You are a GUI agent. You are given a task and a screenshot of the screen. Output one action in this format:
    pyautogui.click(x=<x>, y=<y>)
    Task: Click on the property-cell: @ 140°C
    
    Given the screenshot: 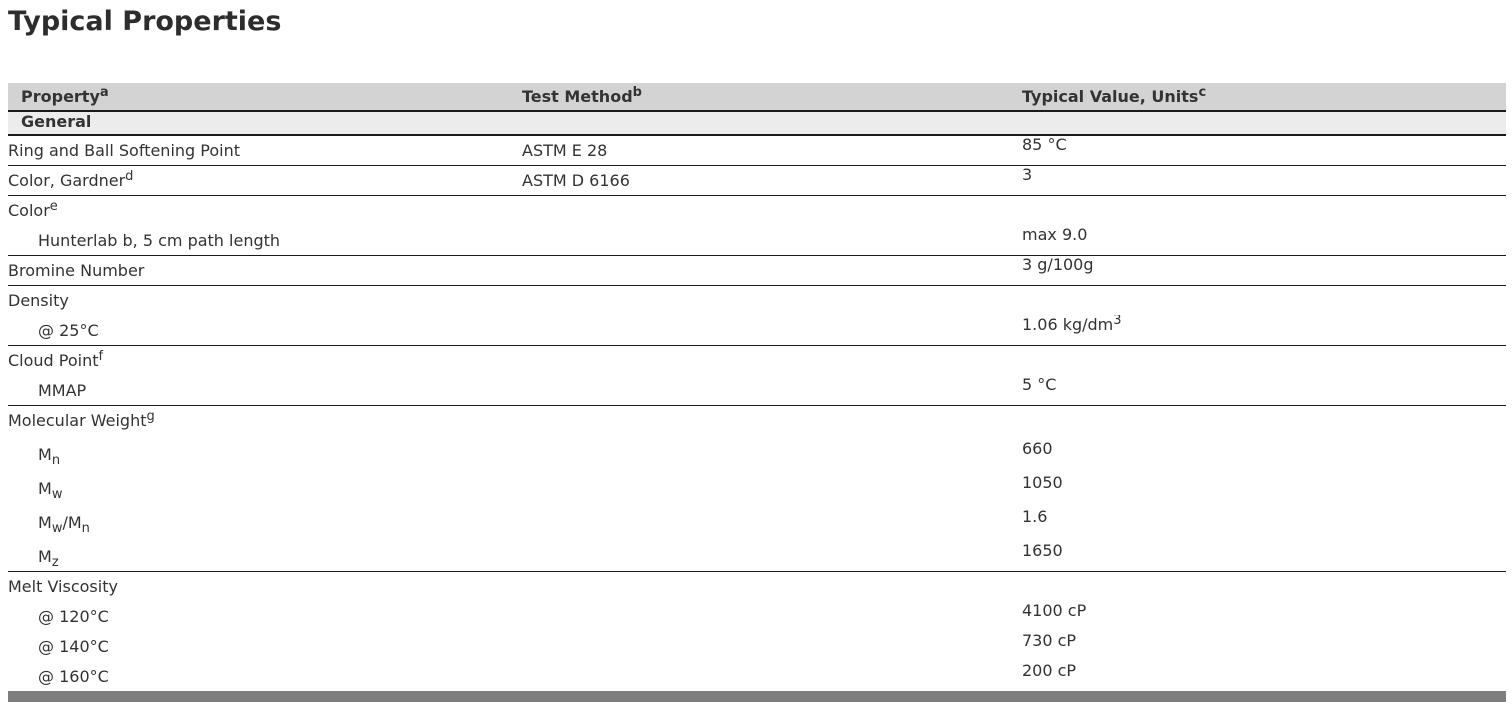 What is the action you would take?
    pyautogui.click(x=73, y=646)
    